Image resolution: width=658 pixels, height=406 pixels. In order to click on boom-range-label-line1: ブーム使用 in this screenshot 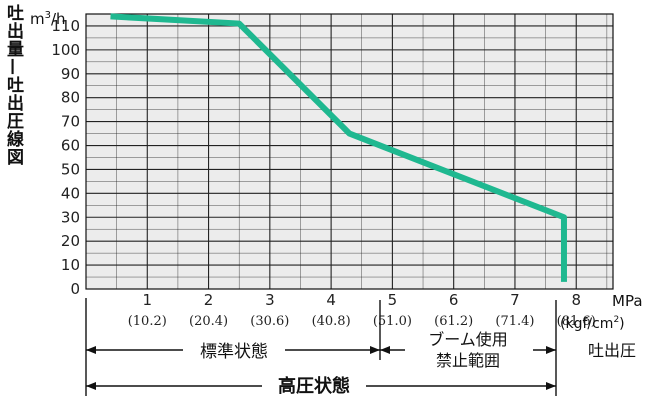, I will do `click(468, 339)`.